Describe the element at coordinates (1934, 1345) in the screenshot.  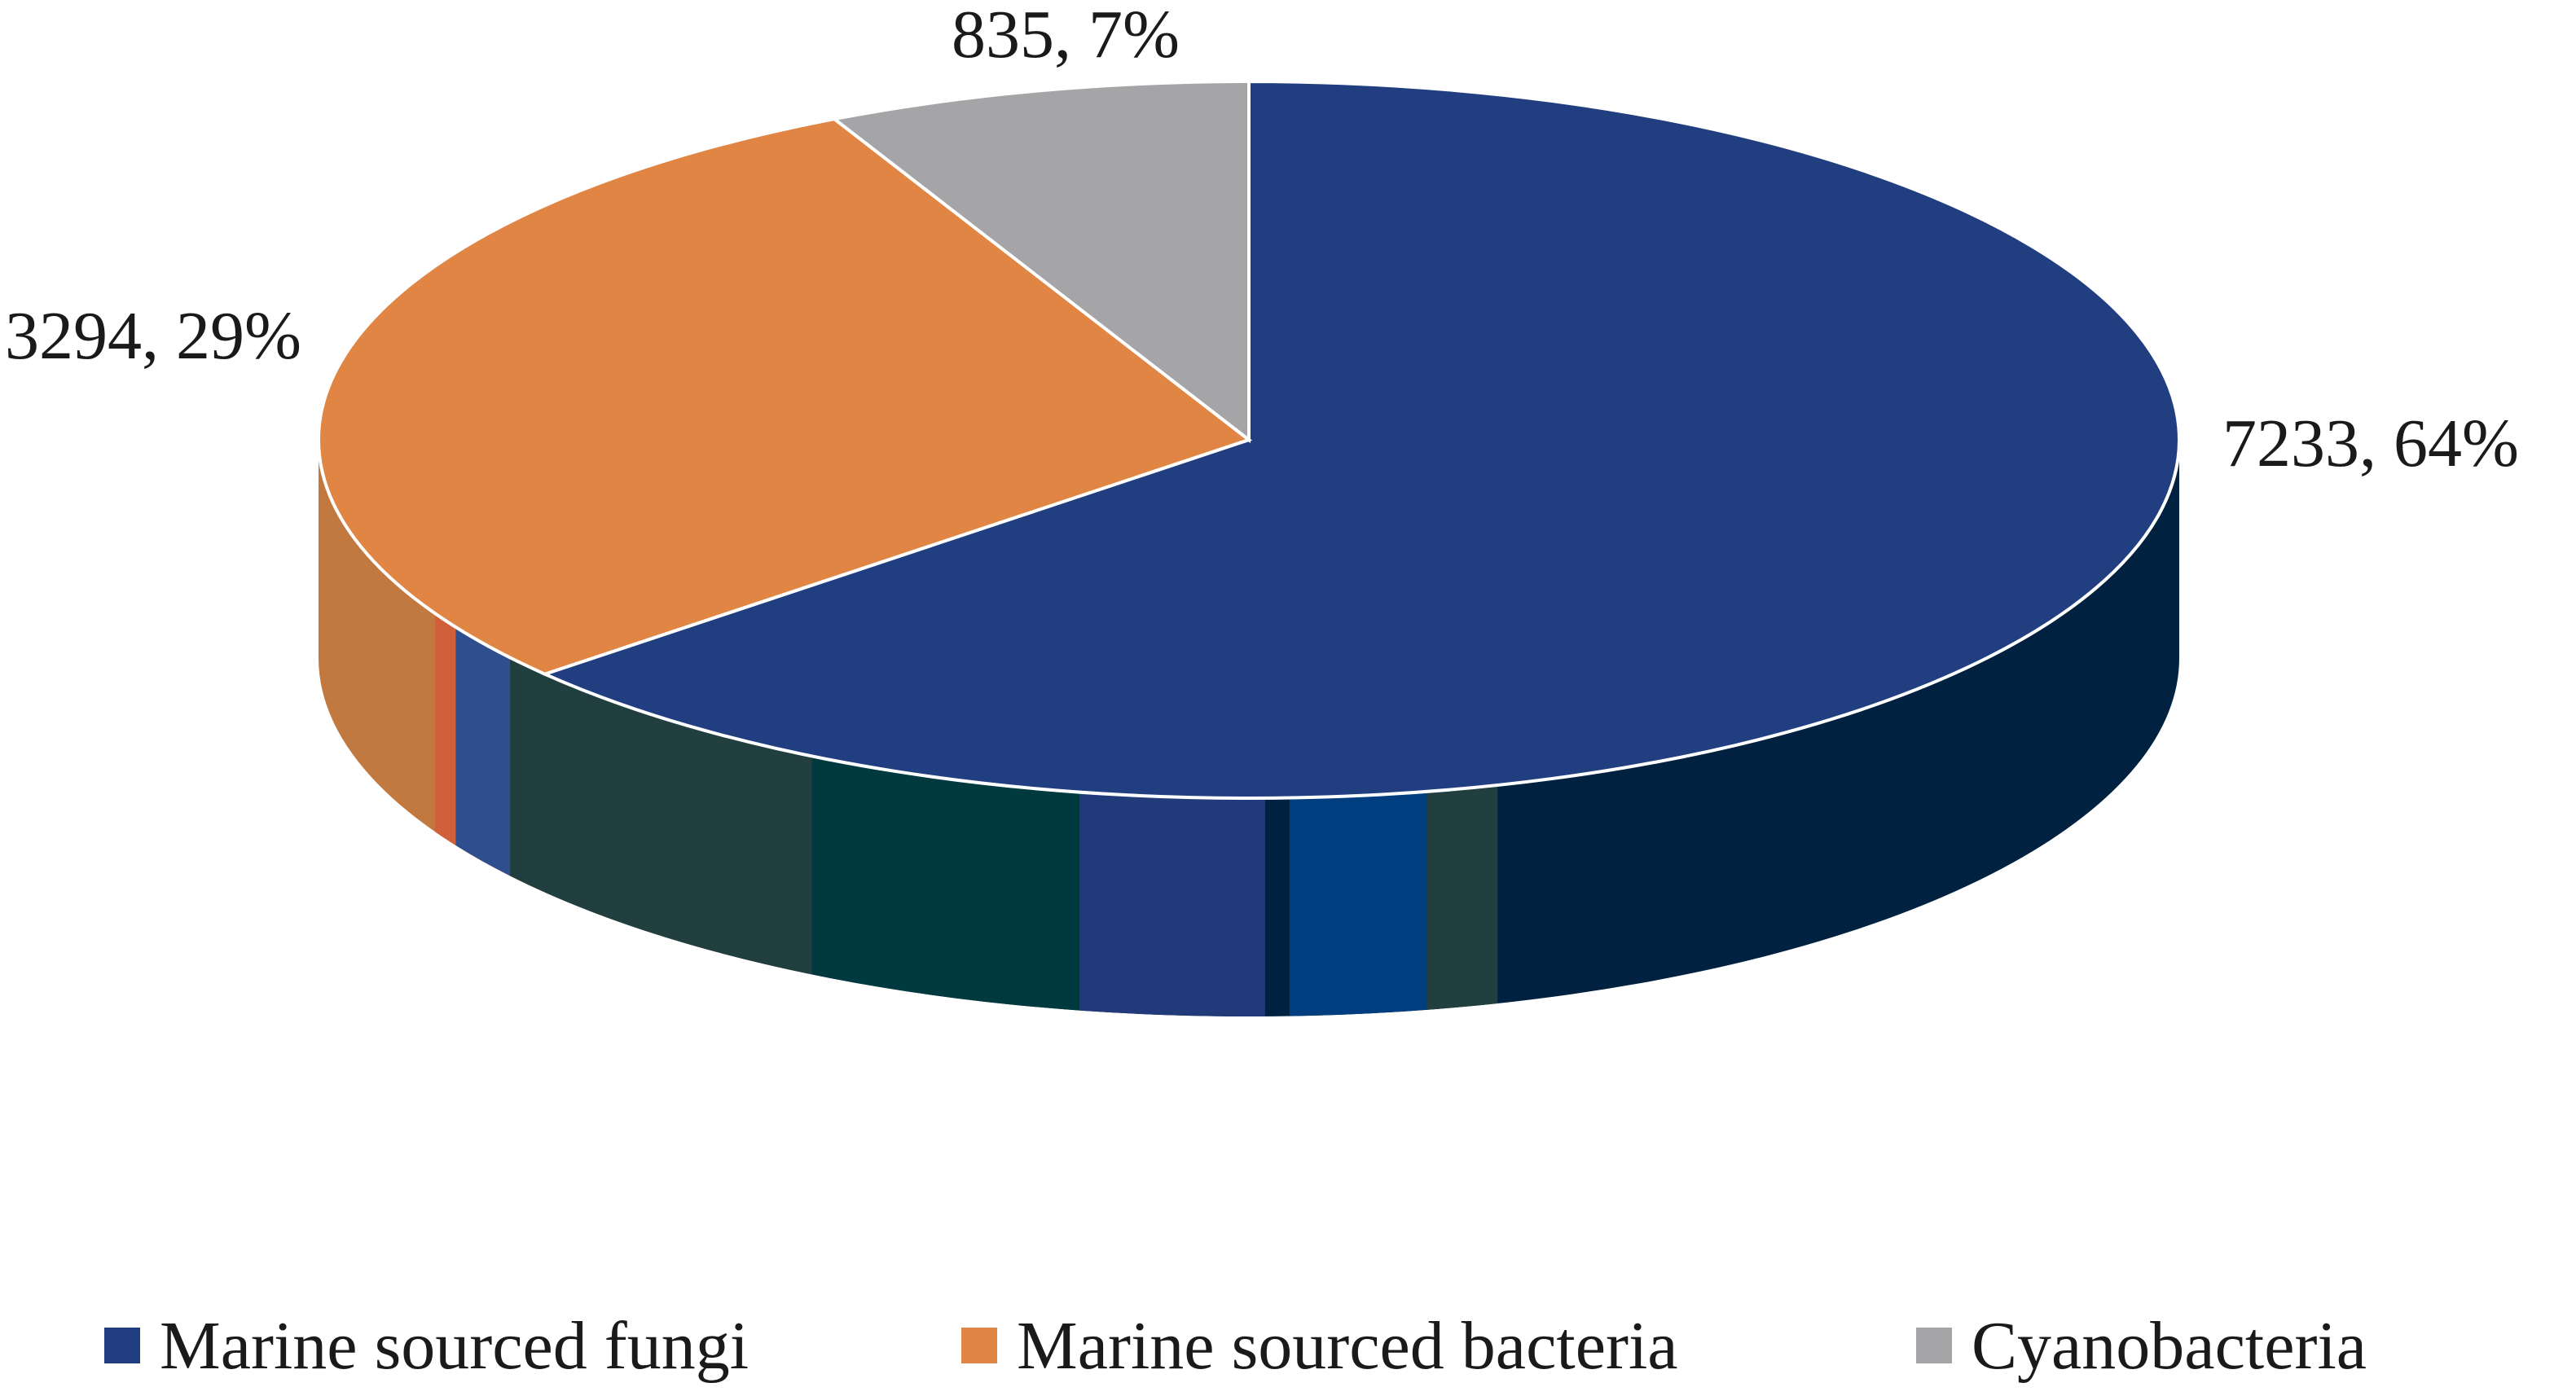
I see `legend-swatch-cyanobacteria` at that location.